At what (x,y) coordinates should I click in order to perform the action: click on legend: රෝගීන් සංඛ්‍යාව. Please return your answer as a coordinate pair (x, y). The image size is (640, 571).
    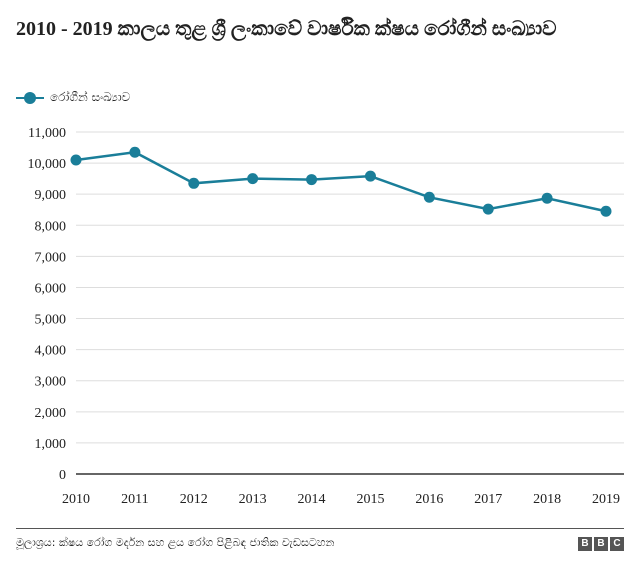
    Looking at the image, I should click on (73, 97).